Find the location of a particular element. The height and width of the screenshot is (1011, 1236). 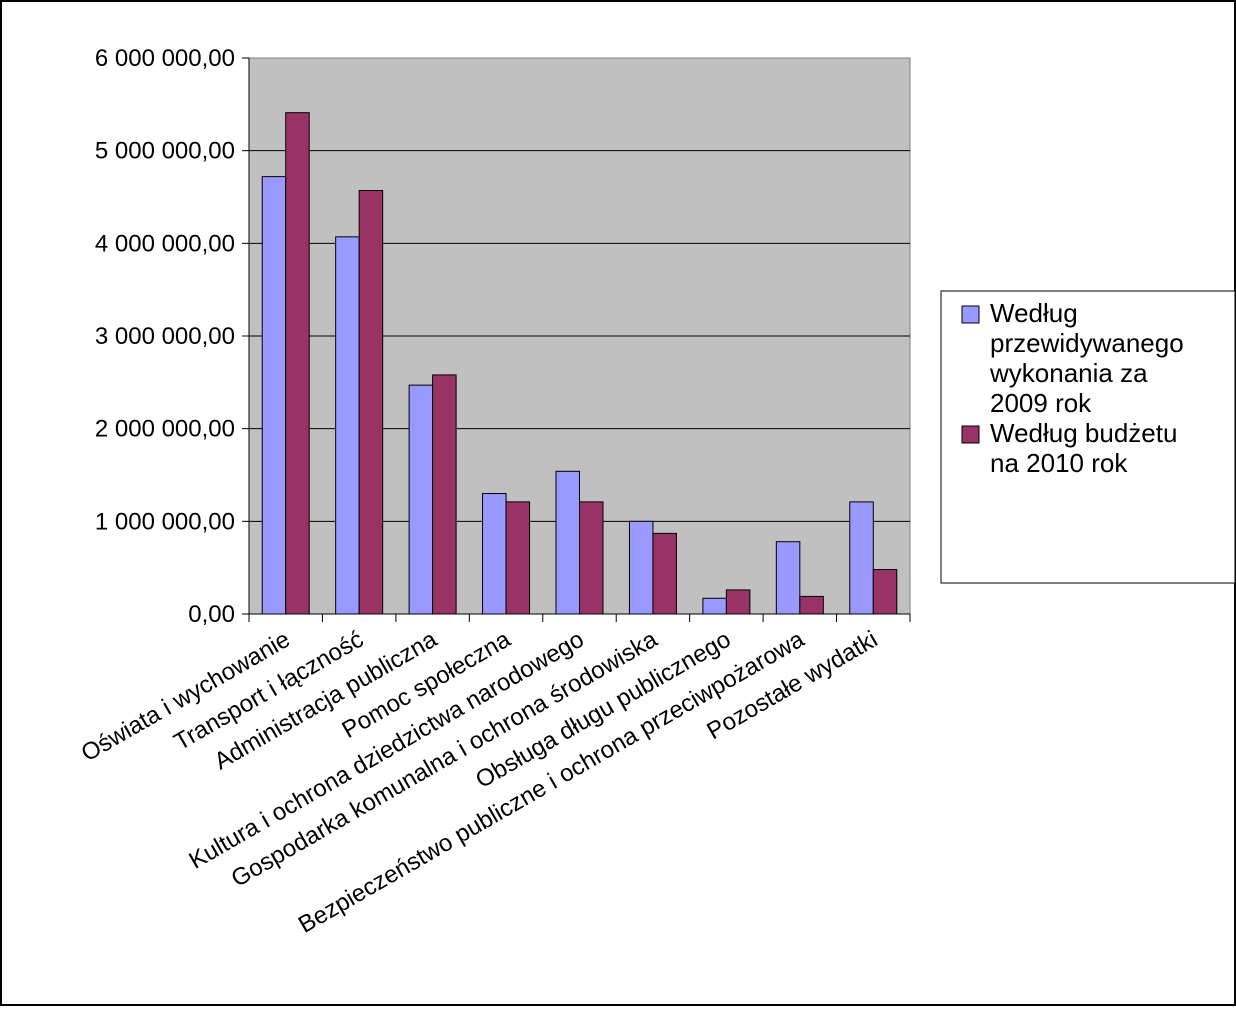

legend-box is located at coordinates (1088, 437).